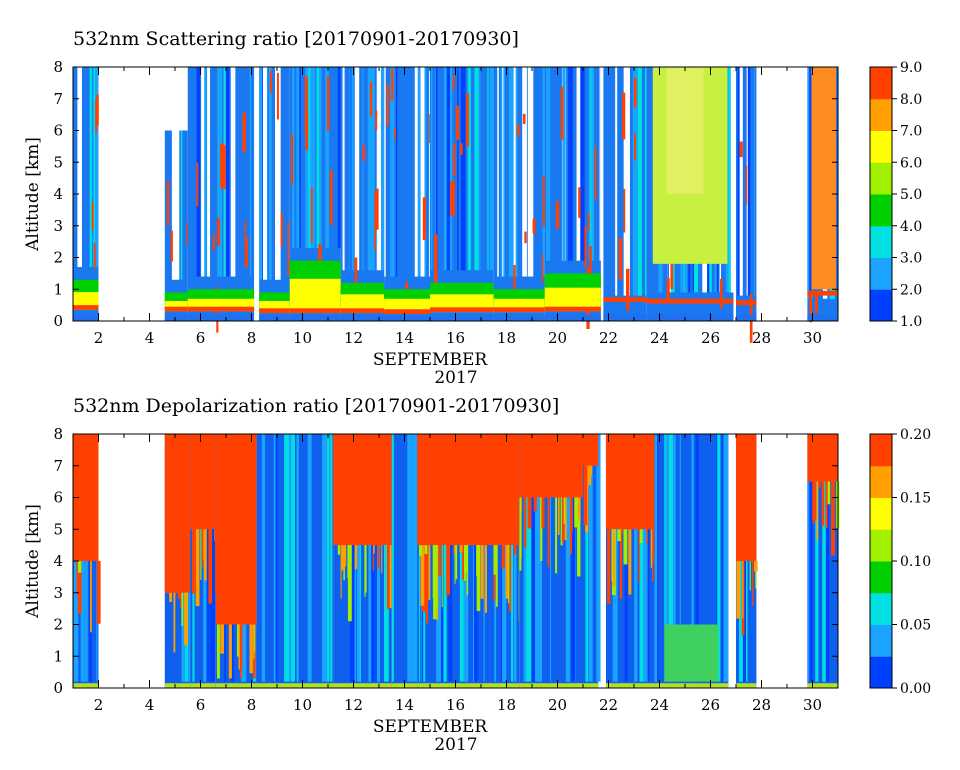 This screenshot has width=960, height=770. I want to click on y-tick-label: 4, so click(58, 194).